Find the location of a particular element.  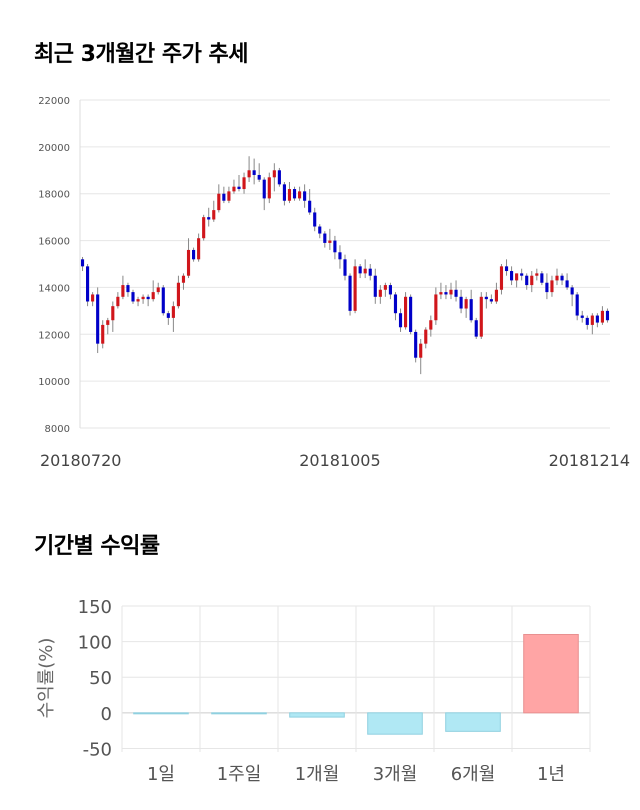

bar-y-axis: 150 100 50 0 -50 is located at coordinates (95, 678).